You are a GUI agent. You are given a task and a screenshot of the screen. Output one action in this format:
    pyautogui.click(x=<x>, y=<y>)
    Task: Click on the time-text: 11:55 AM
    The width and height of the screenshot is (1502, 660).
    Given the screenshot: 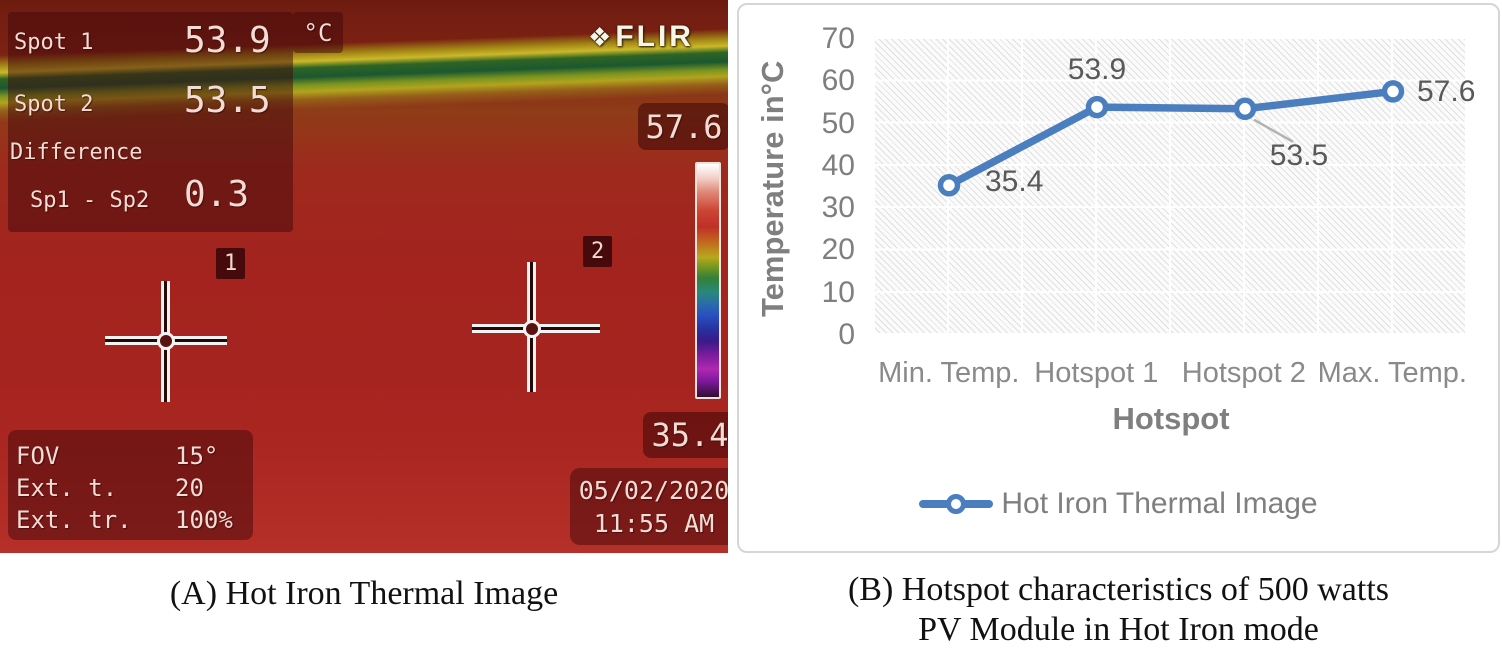 What is the action you would take?
    pyautogui.click(x=654, y=523)
    